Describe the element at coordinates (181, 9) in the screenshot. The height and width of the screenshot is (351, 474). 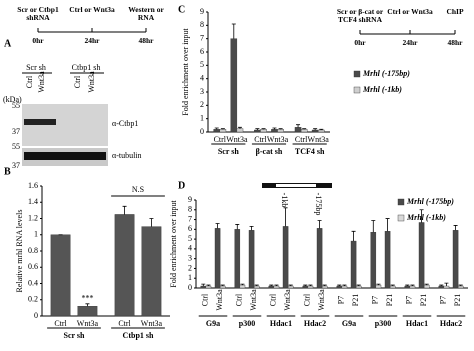
I see `panel-label: C` at that location.